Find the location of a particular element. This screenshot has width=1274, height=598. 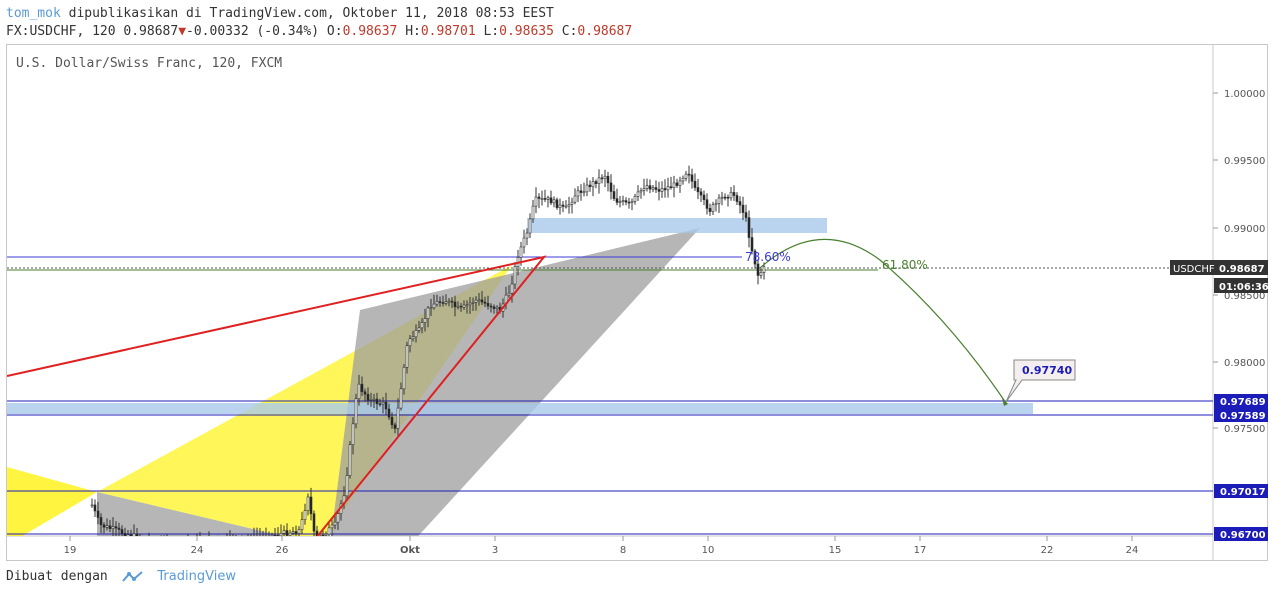

resistance-zone is located at coordinates (677, 225).